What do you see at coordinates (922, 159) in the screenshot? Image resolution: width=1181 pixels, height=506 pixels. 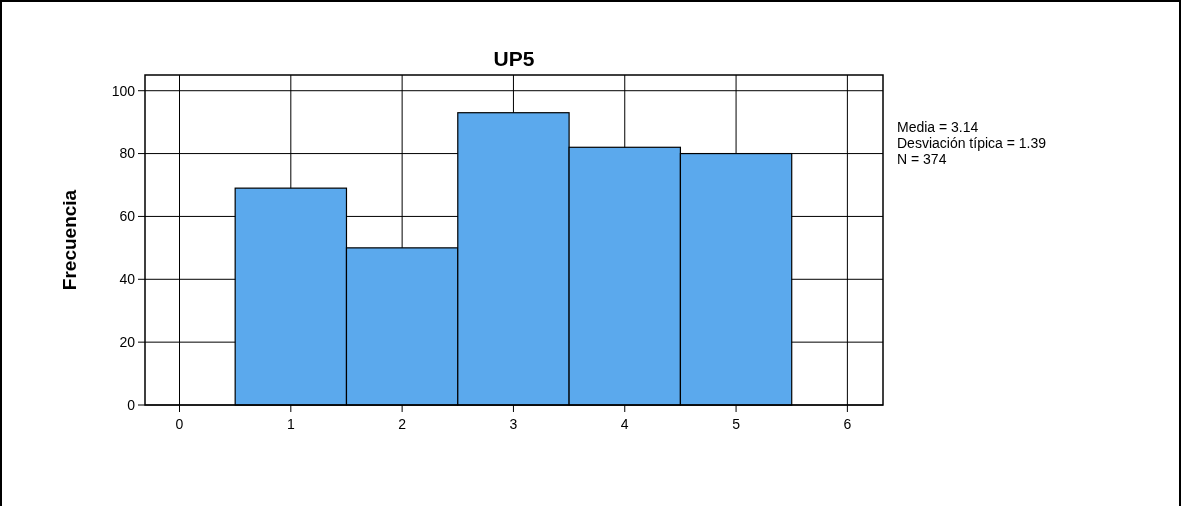 I see `text: N = 374` at bounding box center [922, 159].